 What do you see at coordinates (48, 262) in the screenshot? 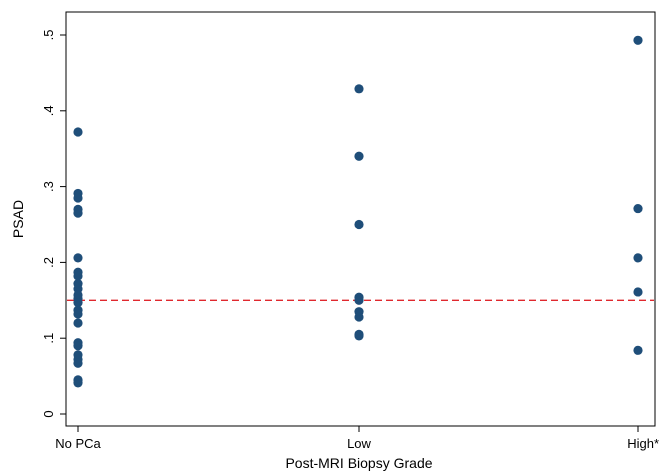
I see `y-tick-label: .2` at bounding box center [48, 262].